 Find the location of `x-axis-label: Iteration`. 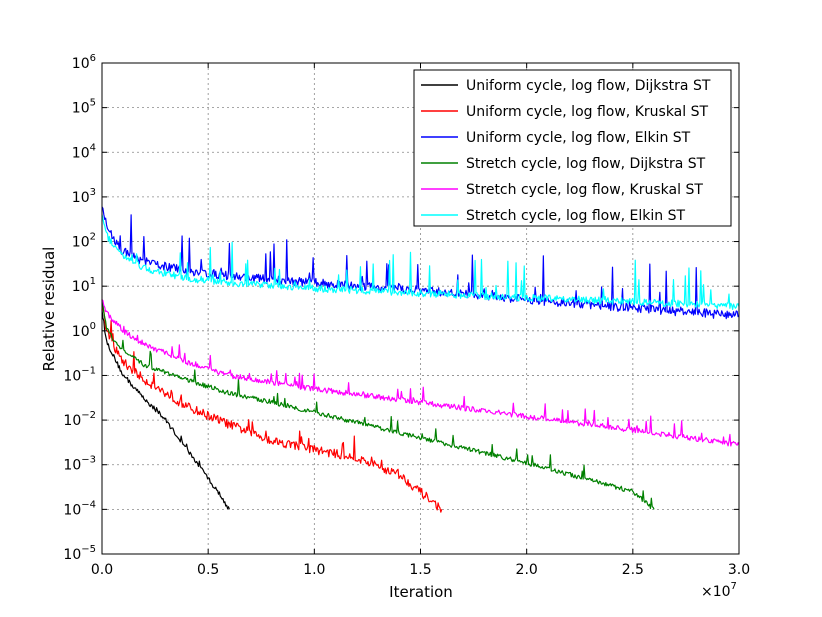

x-axis-label: Iteration is located at coordinates (421, 592).